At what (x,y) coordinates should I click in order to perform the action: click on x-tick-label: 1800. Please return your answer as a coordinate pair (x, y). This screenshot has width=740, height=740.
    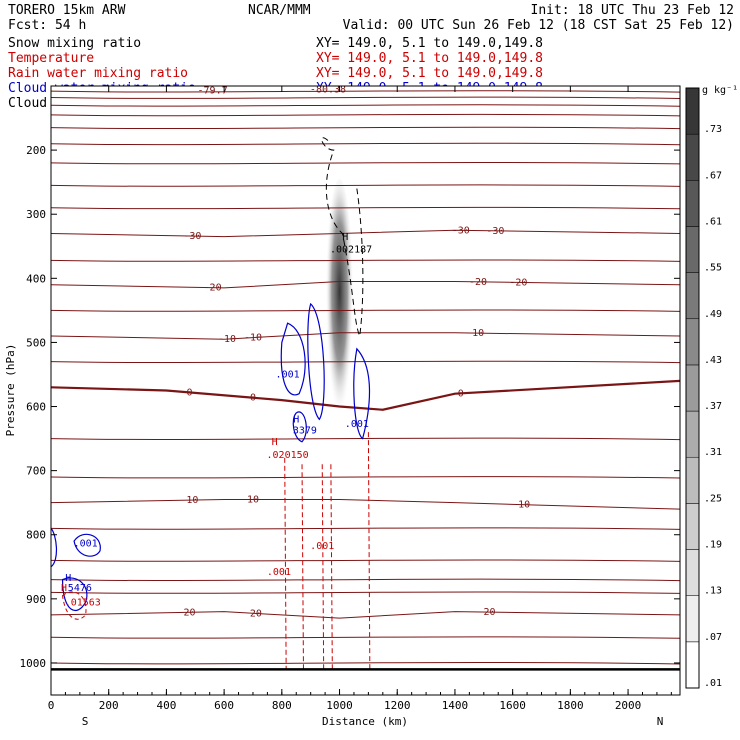
    Looking at the image, I should click on (570, 705).